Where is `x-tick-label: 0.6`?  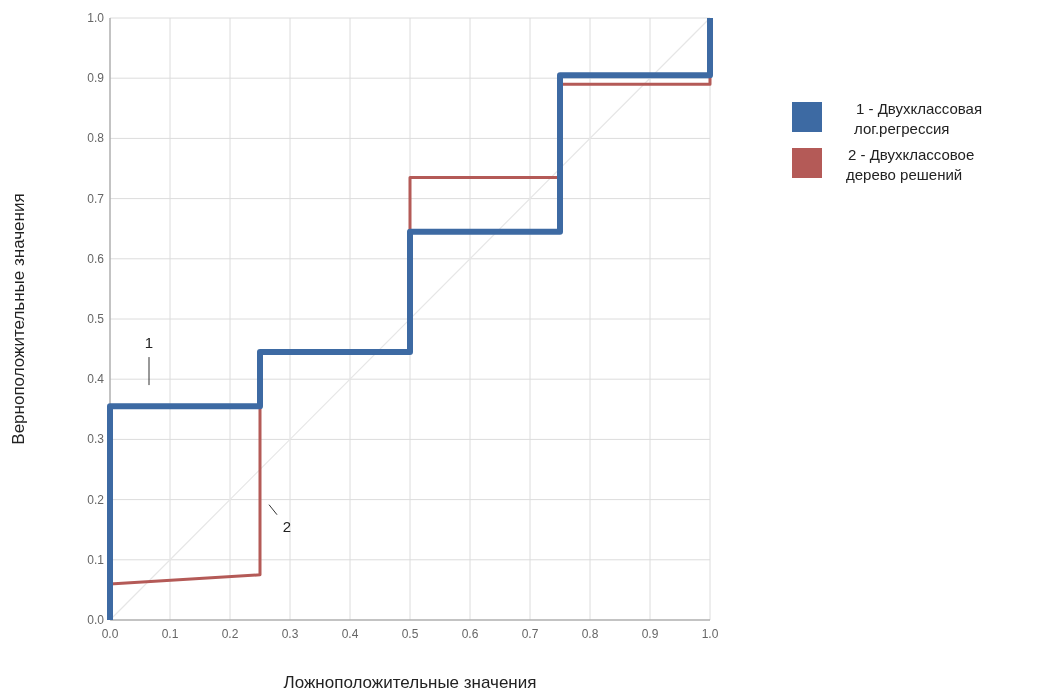
x-tick-label: 0.6 is located at coordinates (470, 634).